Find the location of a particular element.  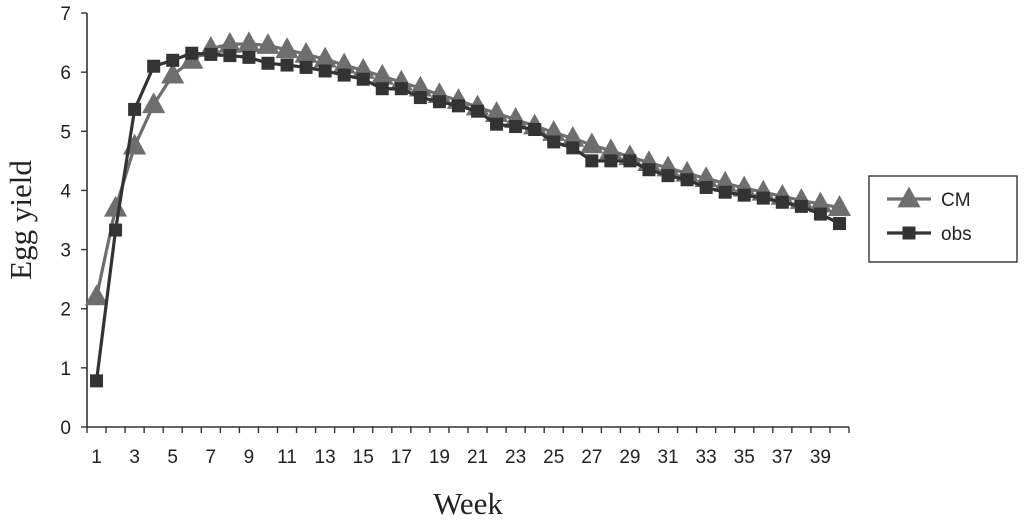

y-tick-label: 6 is located at coordinates (65, 73).